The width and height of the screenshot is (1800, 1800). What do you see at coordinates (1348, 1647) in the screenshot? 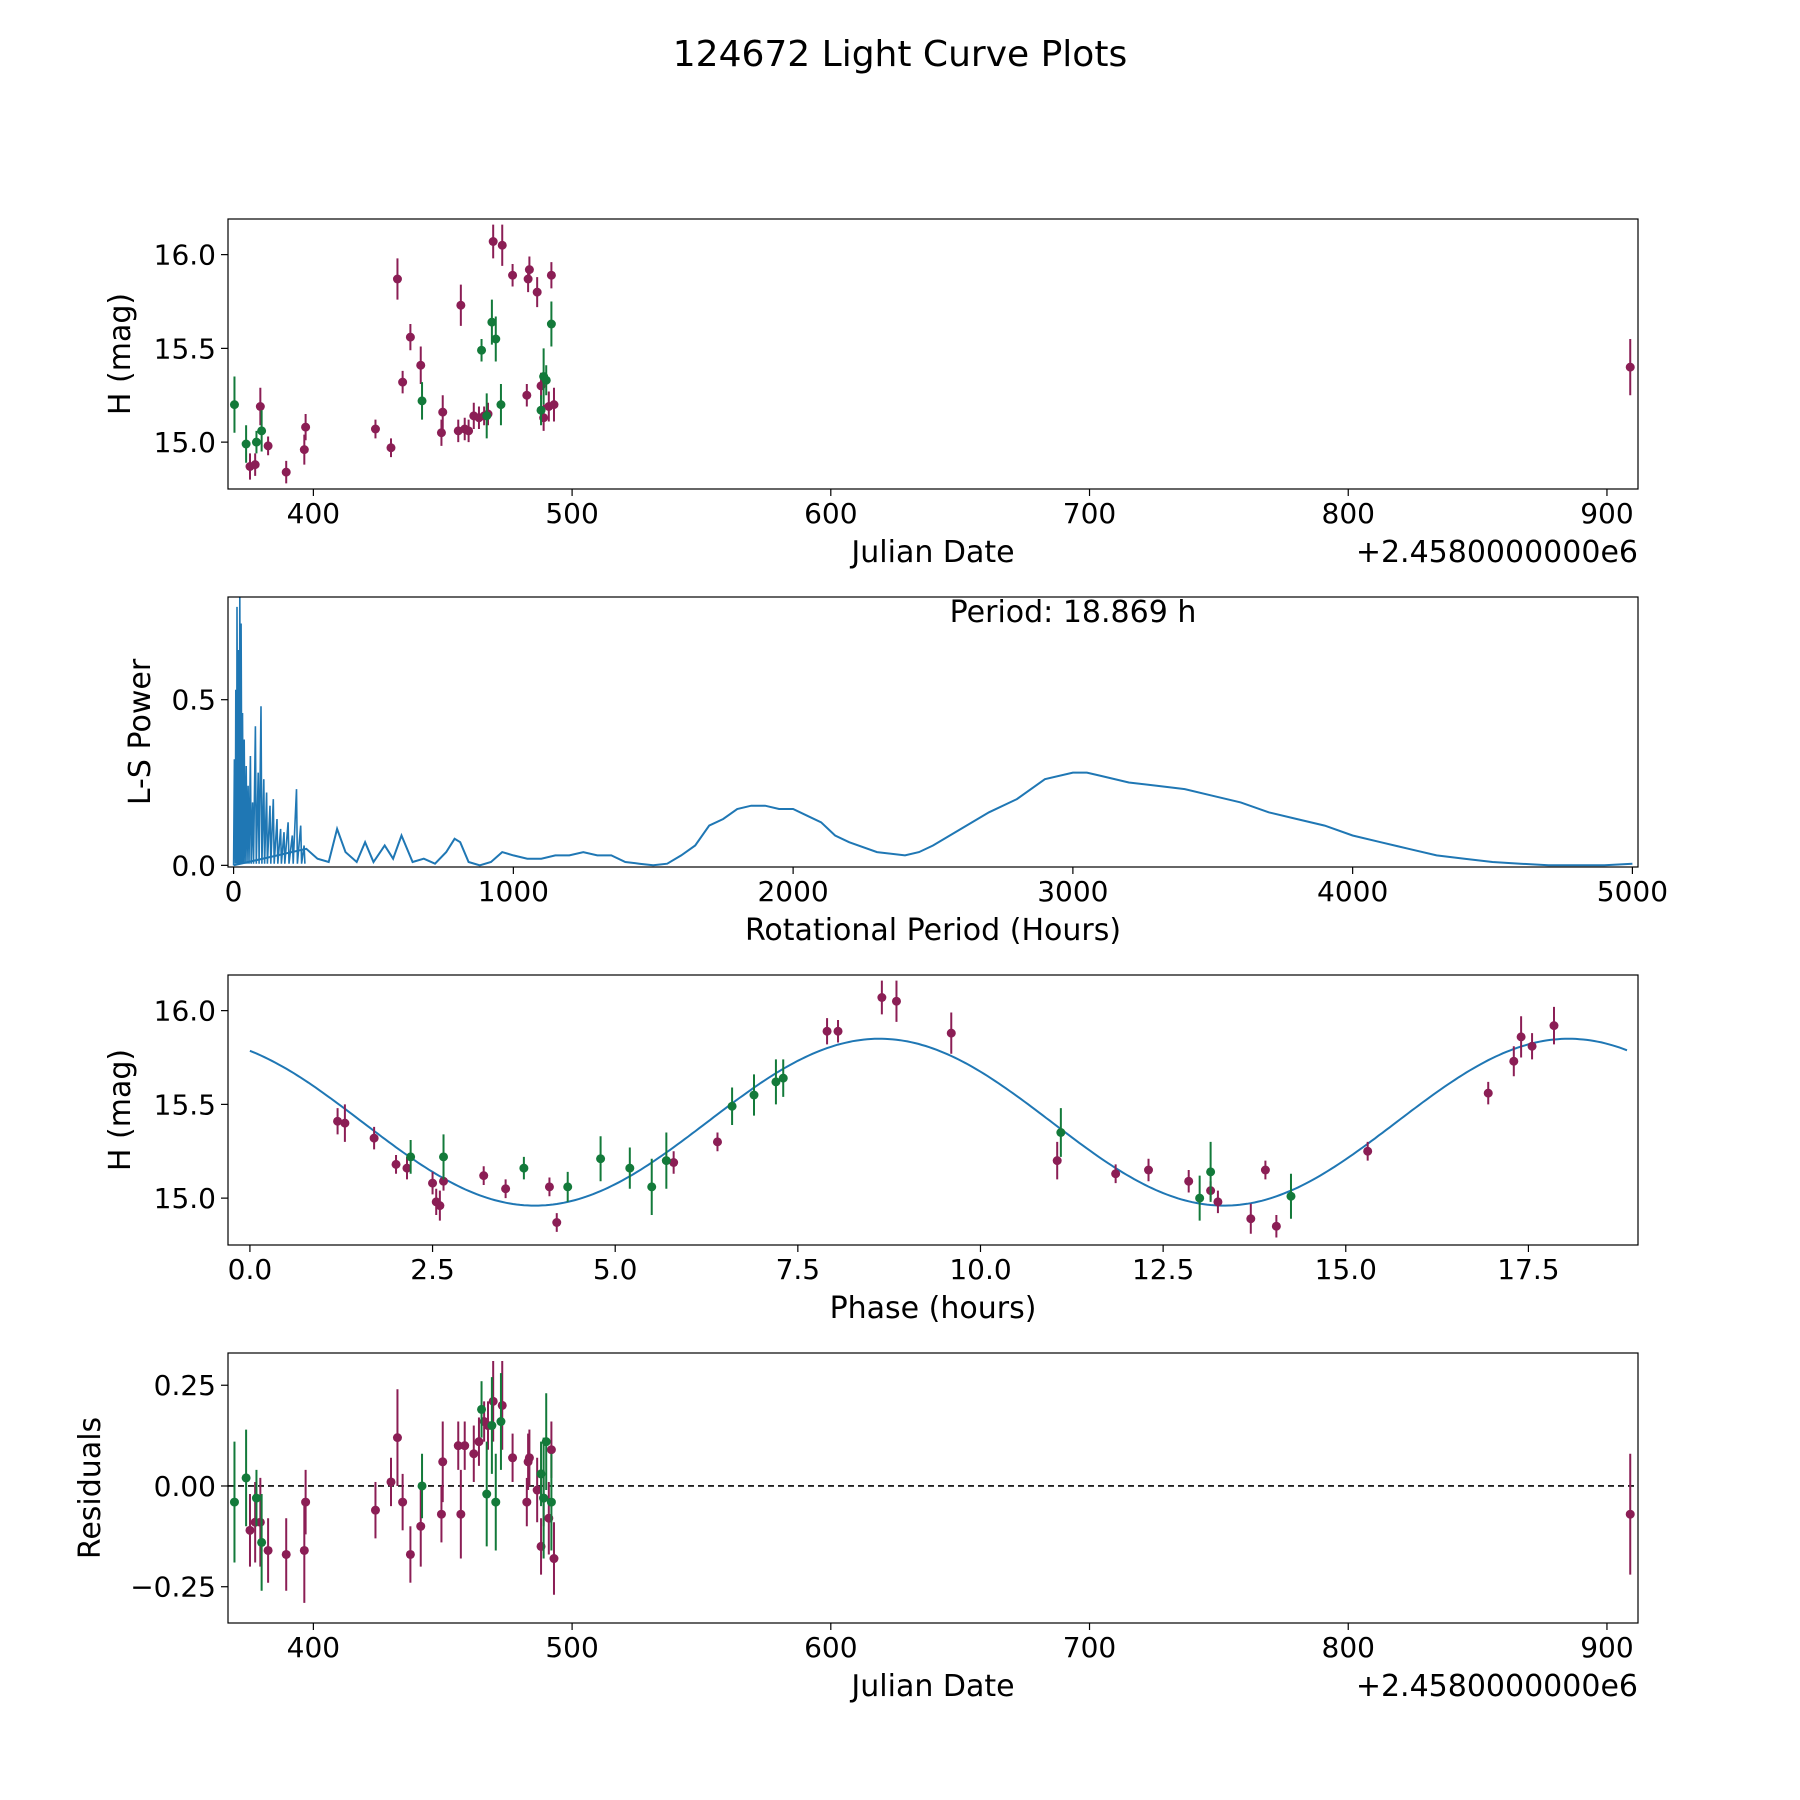
I see `residuals-xtick-label: 800` at bounding box center [1348, 1647].